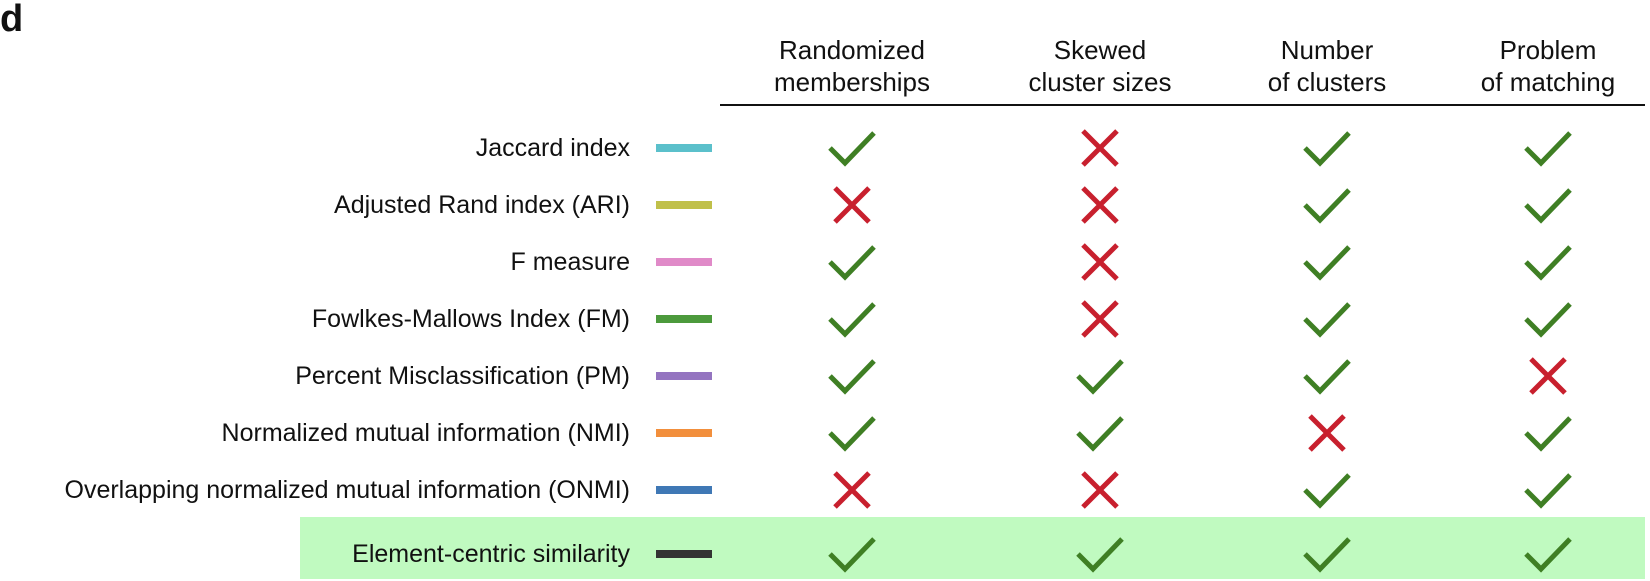 The image size is (1650, 581). I want to click on row-label-f-measure: F measure, so click(570, 262).